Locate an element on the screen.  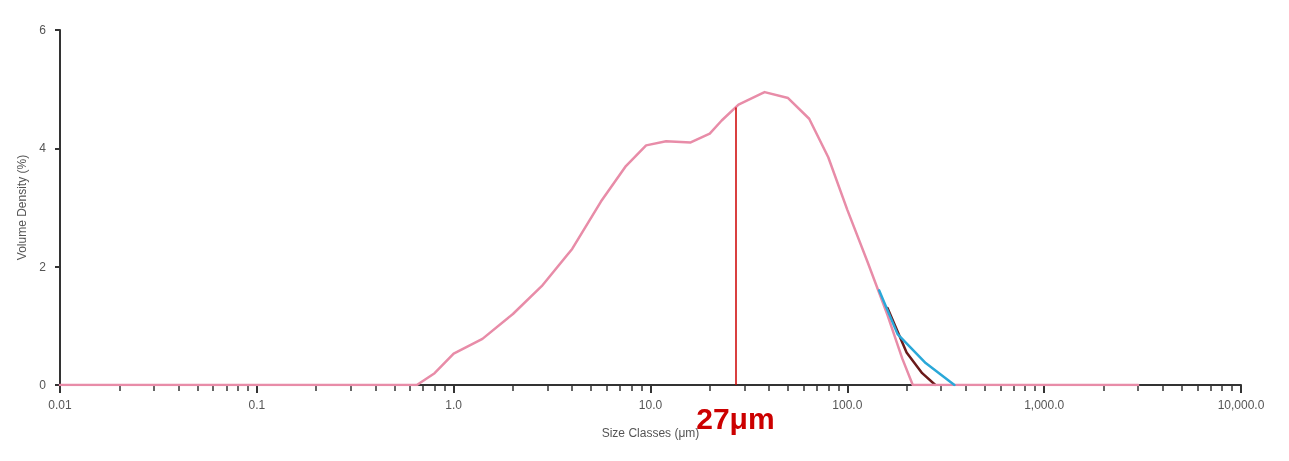
x-tick-label: 100.0 is located at coordinates (847, 405).